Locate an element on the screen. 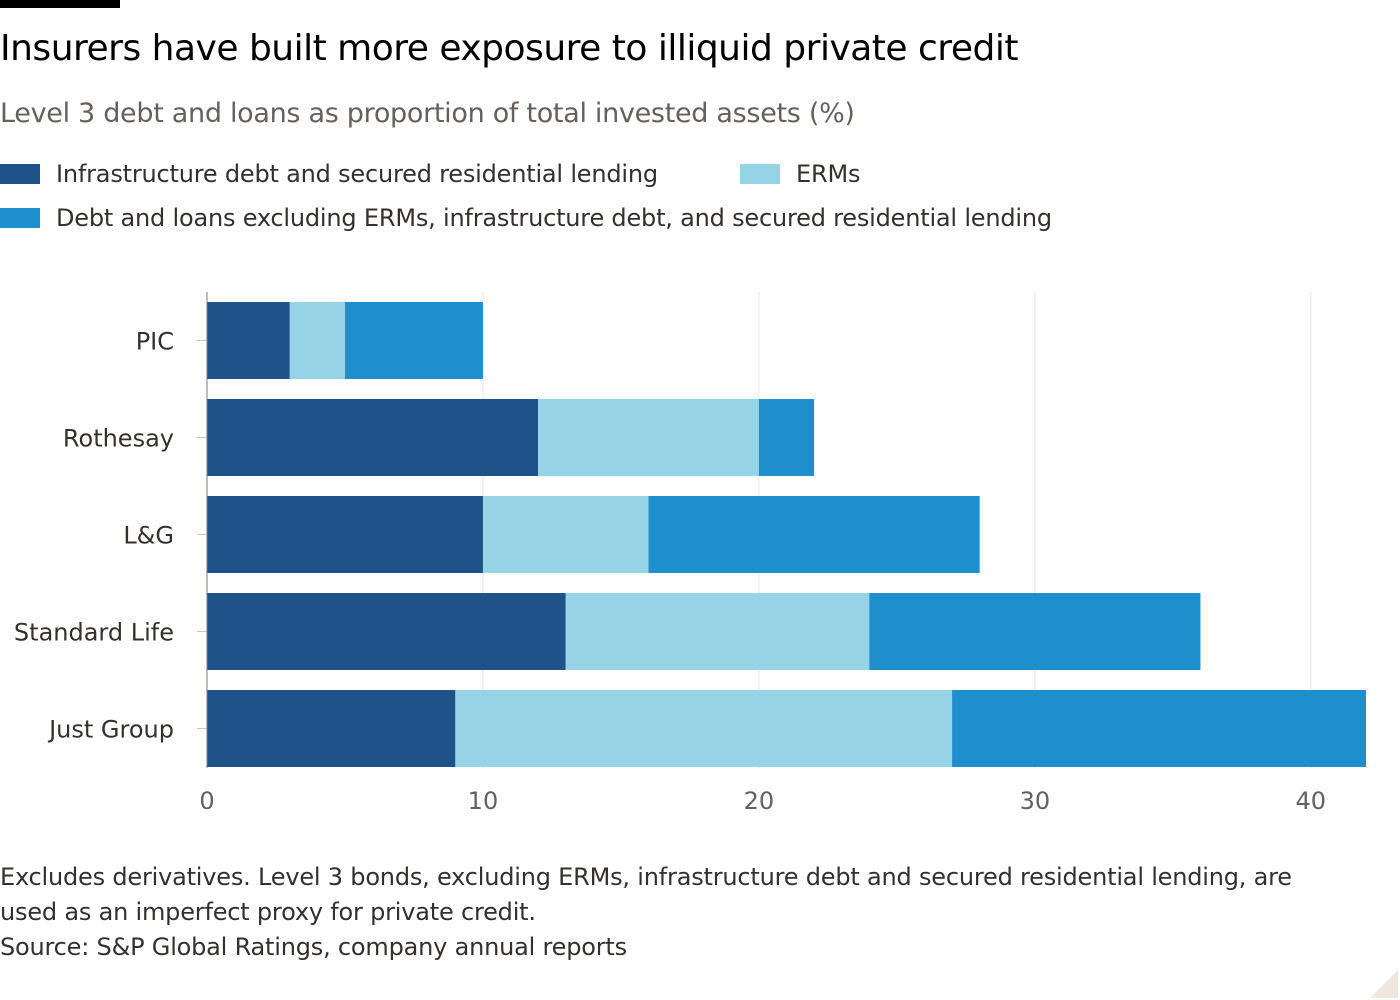 This screenshot has width=1400, height=1000. category-label: Rothesay is located at coordinates (118, 439).